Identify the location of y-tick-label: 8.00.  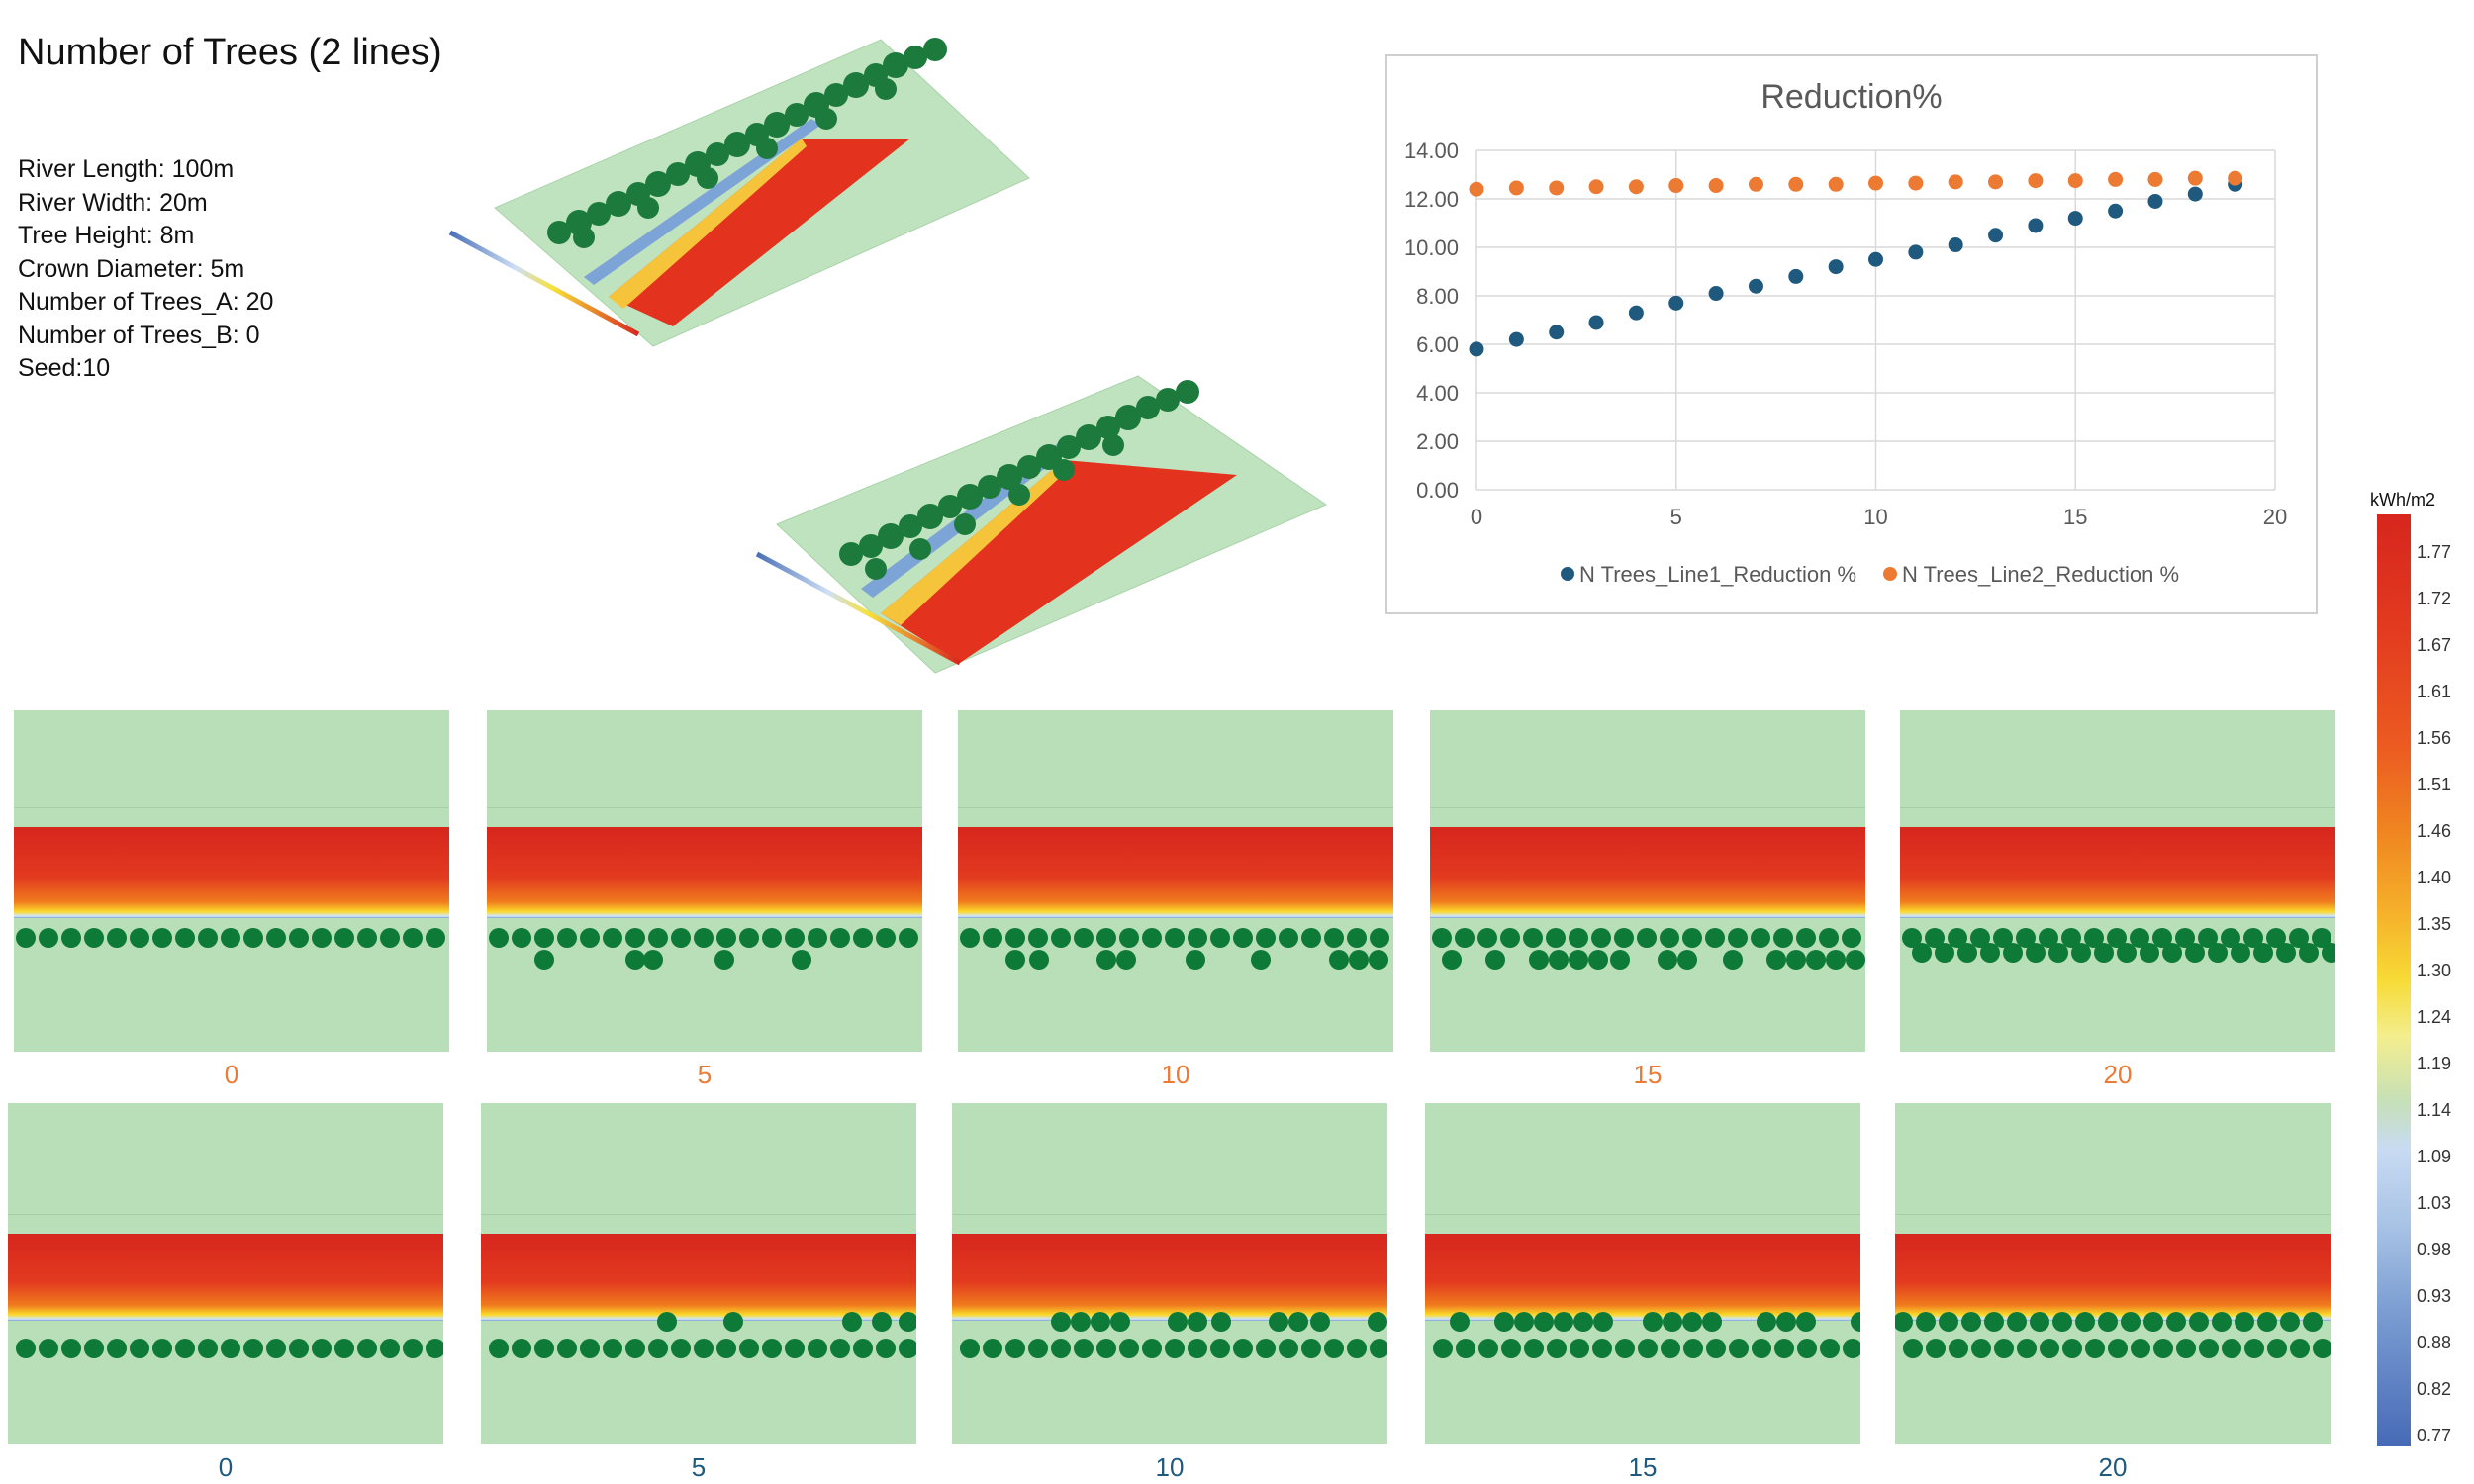
(1437, 296).